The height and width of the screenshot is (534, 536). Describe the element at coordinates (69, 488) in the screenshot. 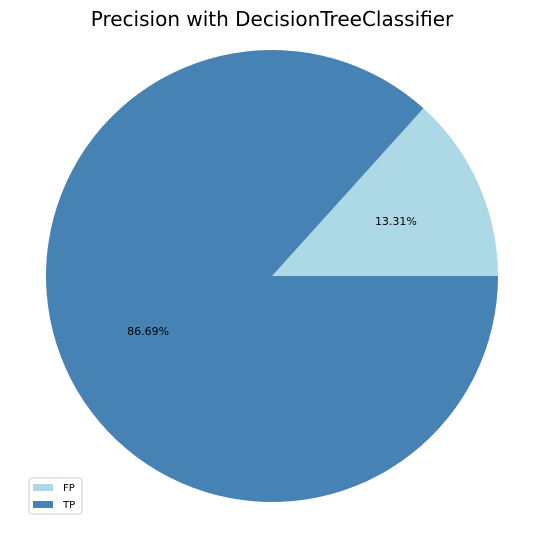

I see `legend-label-fp: FP` at that location.